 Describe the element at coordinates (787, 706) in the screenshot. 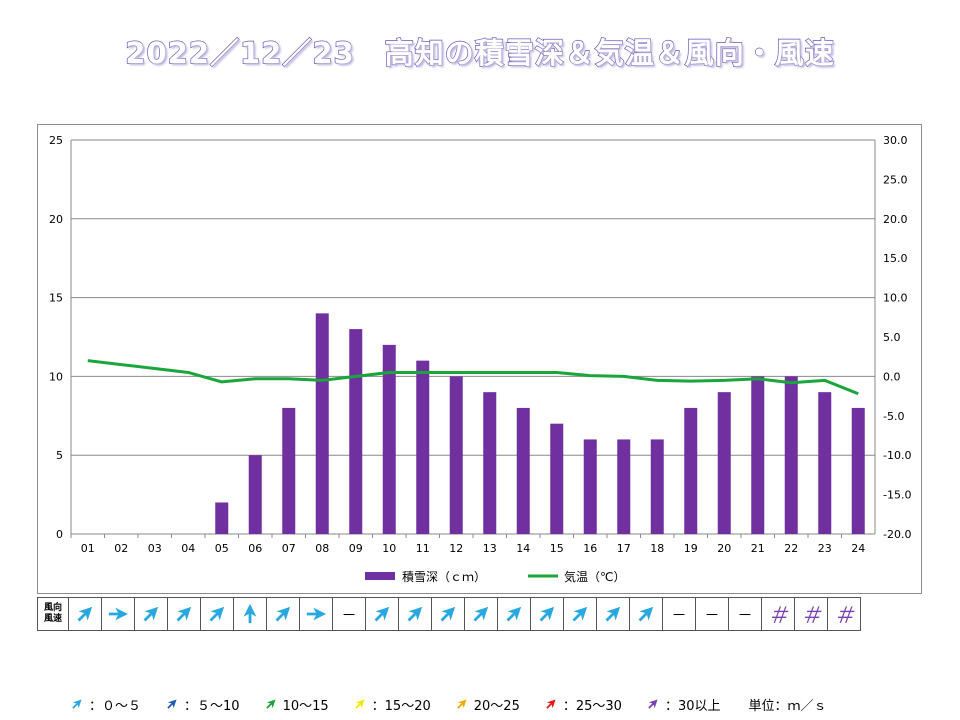

I see `unit-label: 単位：ｍ／ｓ` at that location.